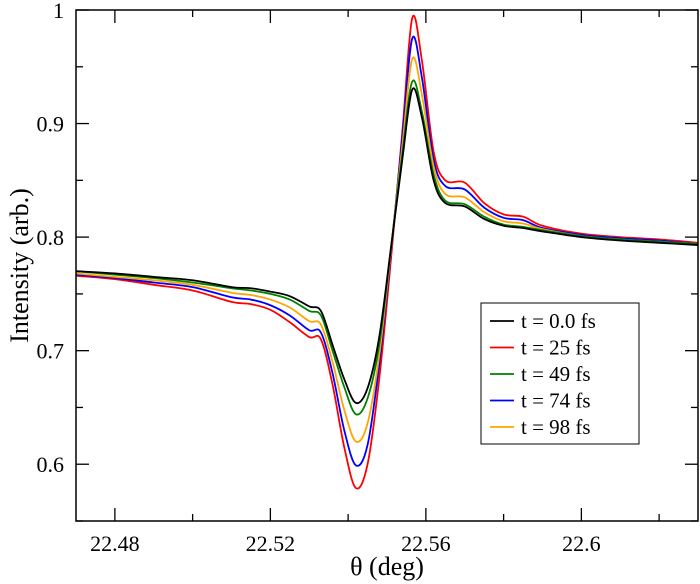 This screenshot has height=584, width=700. What do you see at coordinates (51, 237) in the screenshot?
I see `y-tick-label: 0.8` at bounding box center [51, 237].